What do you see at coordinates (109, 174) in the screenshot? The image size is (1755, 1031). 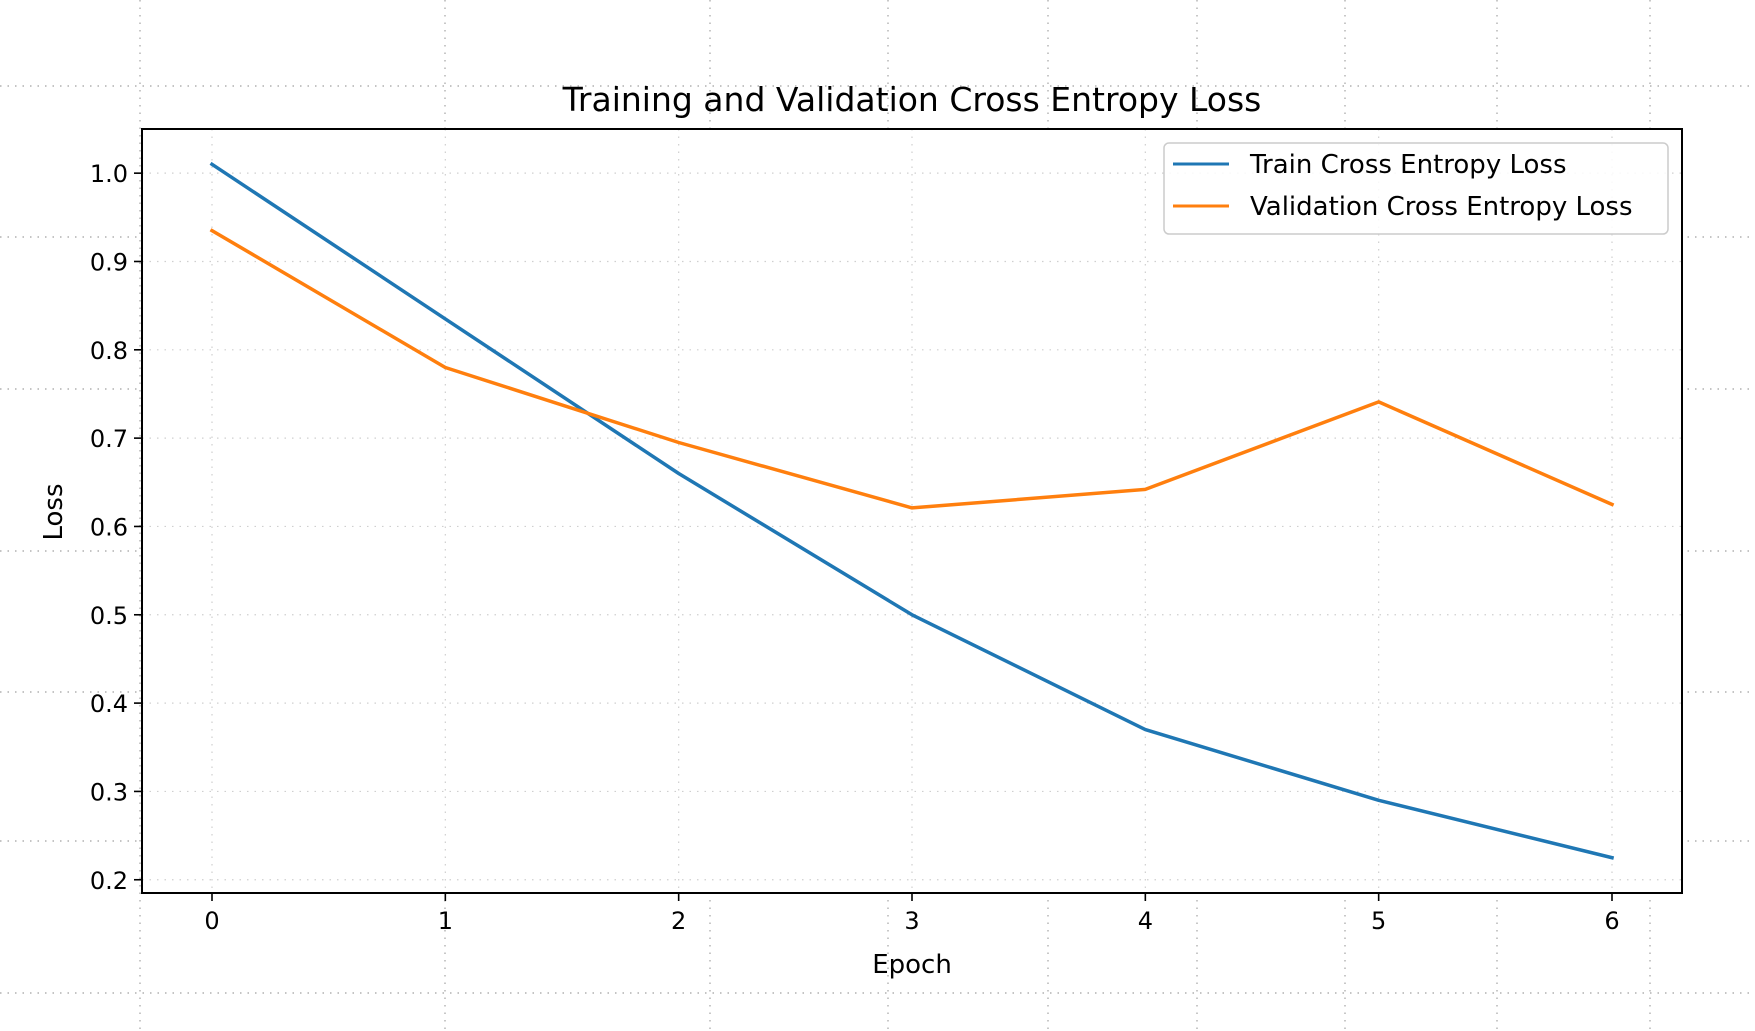 I see `y-tick-label: 1.0` at bounding box center [109, 174].